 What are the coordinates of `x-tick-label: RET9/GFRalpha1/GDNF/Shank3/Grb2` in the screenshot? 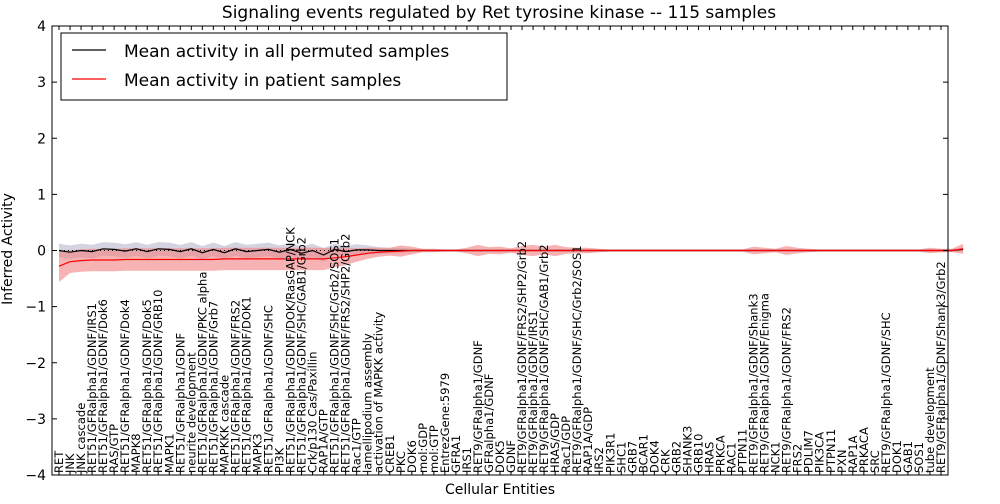 It's located at (941, 367).